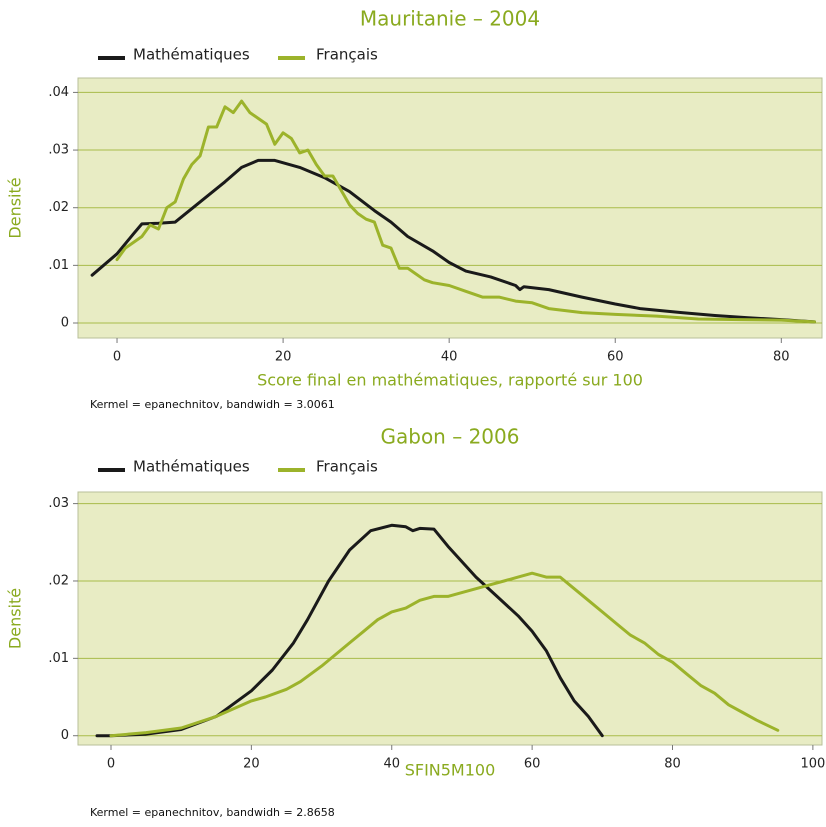 The width and height of the screenshot is (826, 827). I want to click on x-axis-label: SFIN5M100, so click(450, 770).